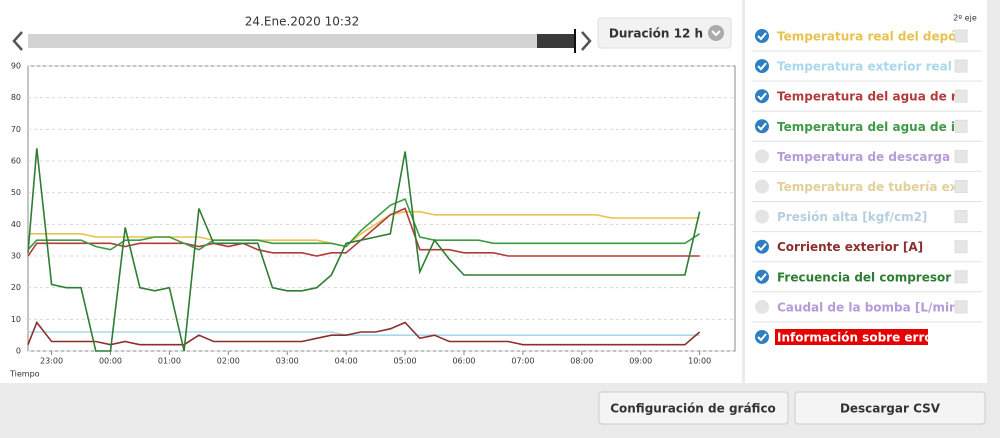 This screenshot has height=438, width=1000. What do you see at coordinates (965, 18) in the screenshot?
I see `secondary-axis-header: 2º eje` at bounding box center [965, 18].